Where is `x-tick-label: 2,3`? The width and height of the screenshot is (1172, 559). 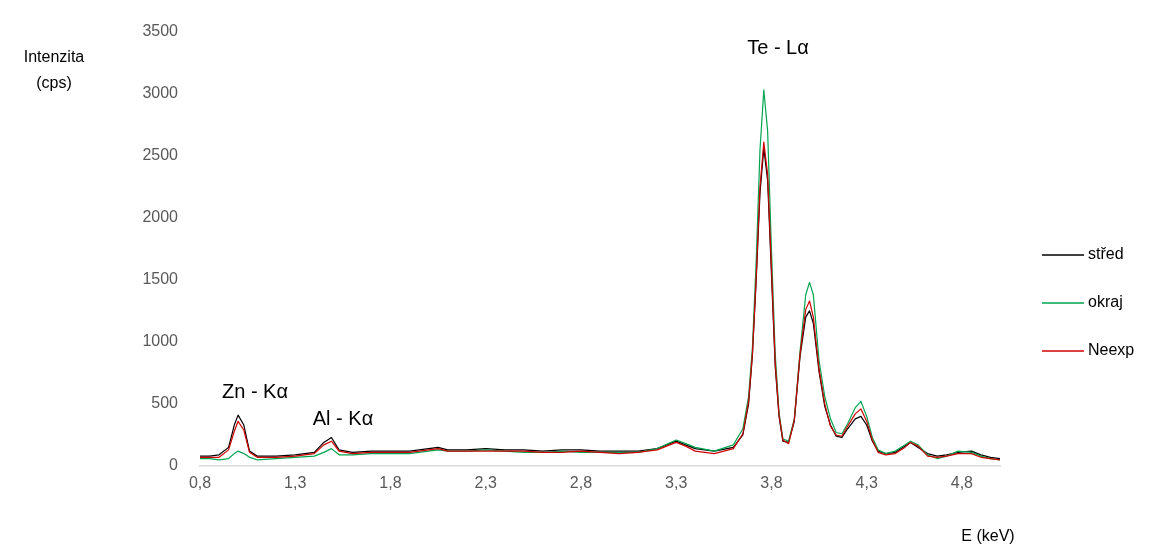 x-tick-label: 2,3 is located at coordinates (485, 483).